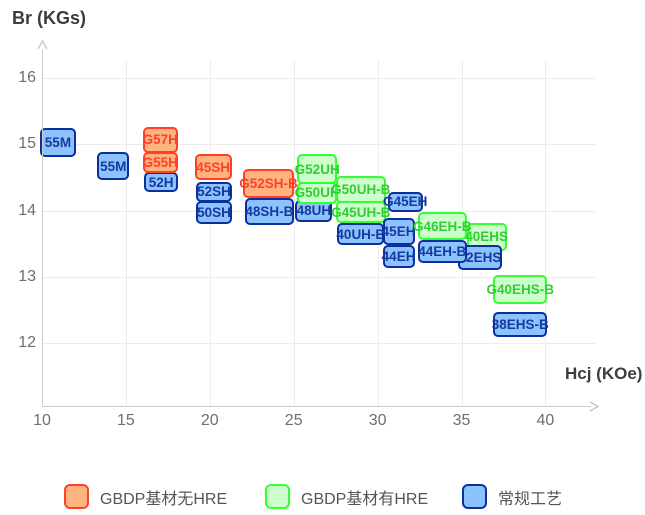  I want to click on legend-label: GBDP基材有HRE, so click(365, 499).